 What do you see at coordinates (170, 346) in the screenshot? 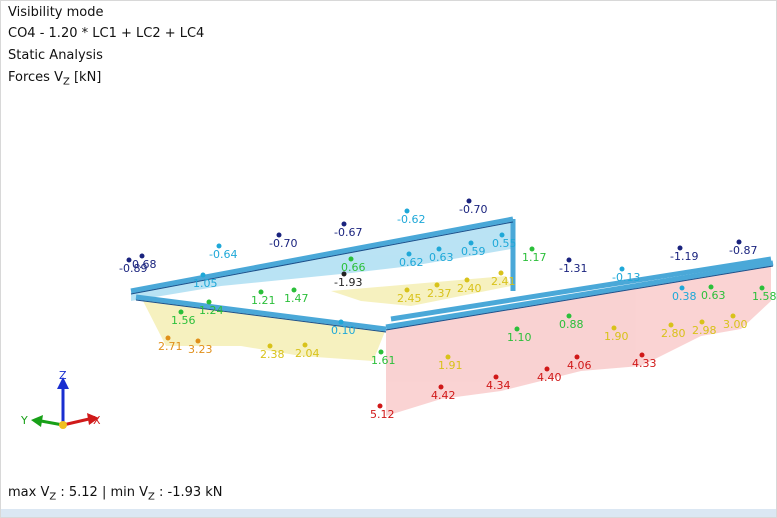
I see `result-label: 2.71` at bounding box center [170, 346].